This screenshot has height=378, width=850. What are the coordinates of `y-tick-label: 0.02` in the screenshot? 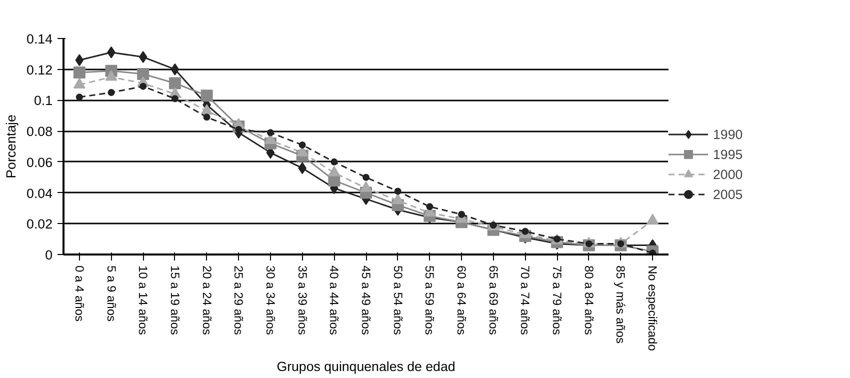 It's located at (39, 224).